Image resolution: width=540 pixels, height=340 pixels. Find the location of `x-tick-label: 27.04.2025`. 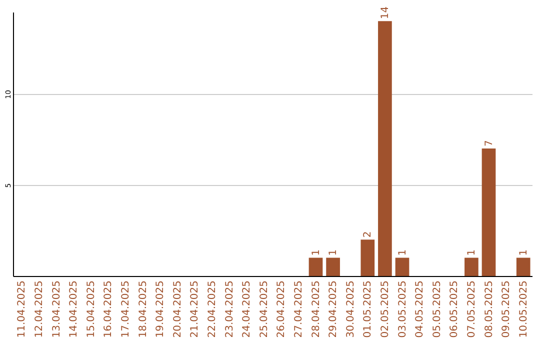

x-tick-label: 27.04.2025 is located at coordinates (298, 309).